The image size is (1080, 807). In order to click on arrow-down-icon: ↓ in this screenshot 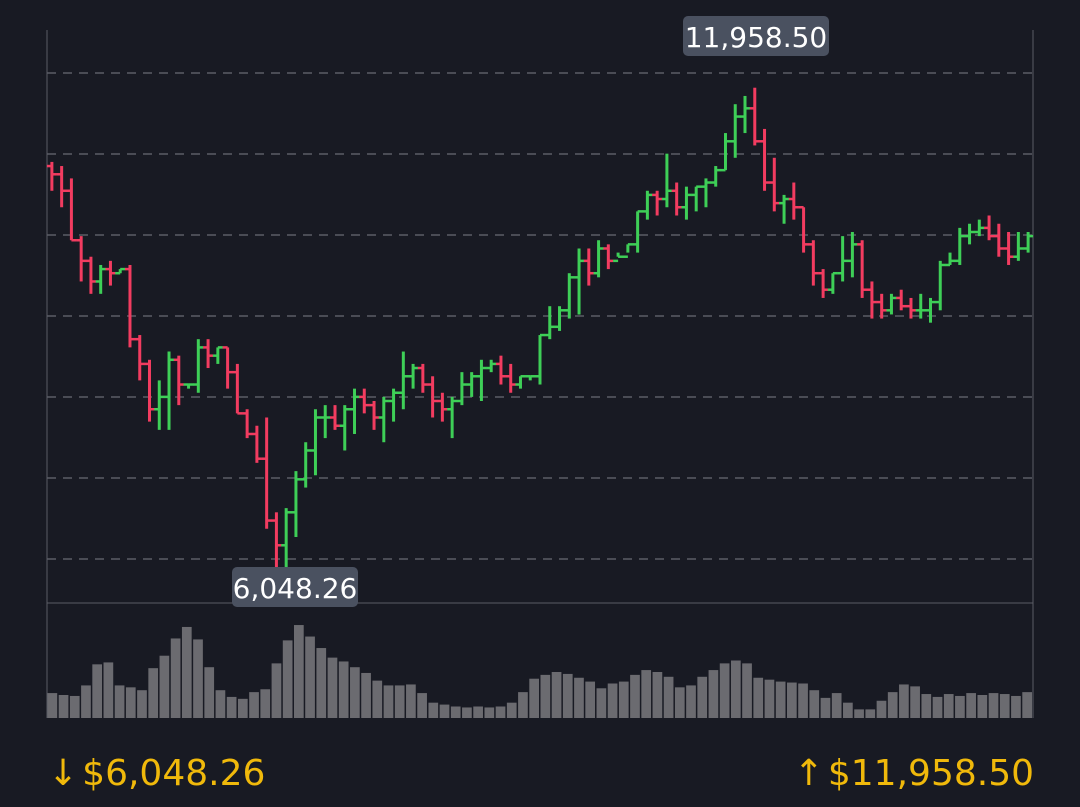, I will do `click(63, 773)`.